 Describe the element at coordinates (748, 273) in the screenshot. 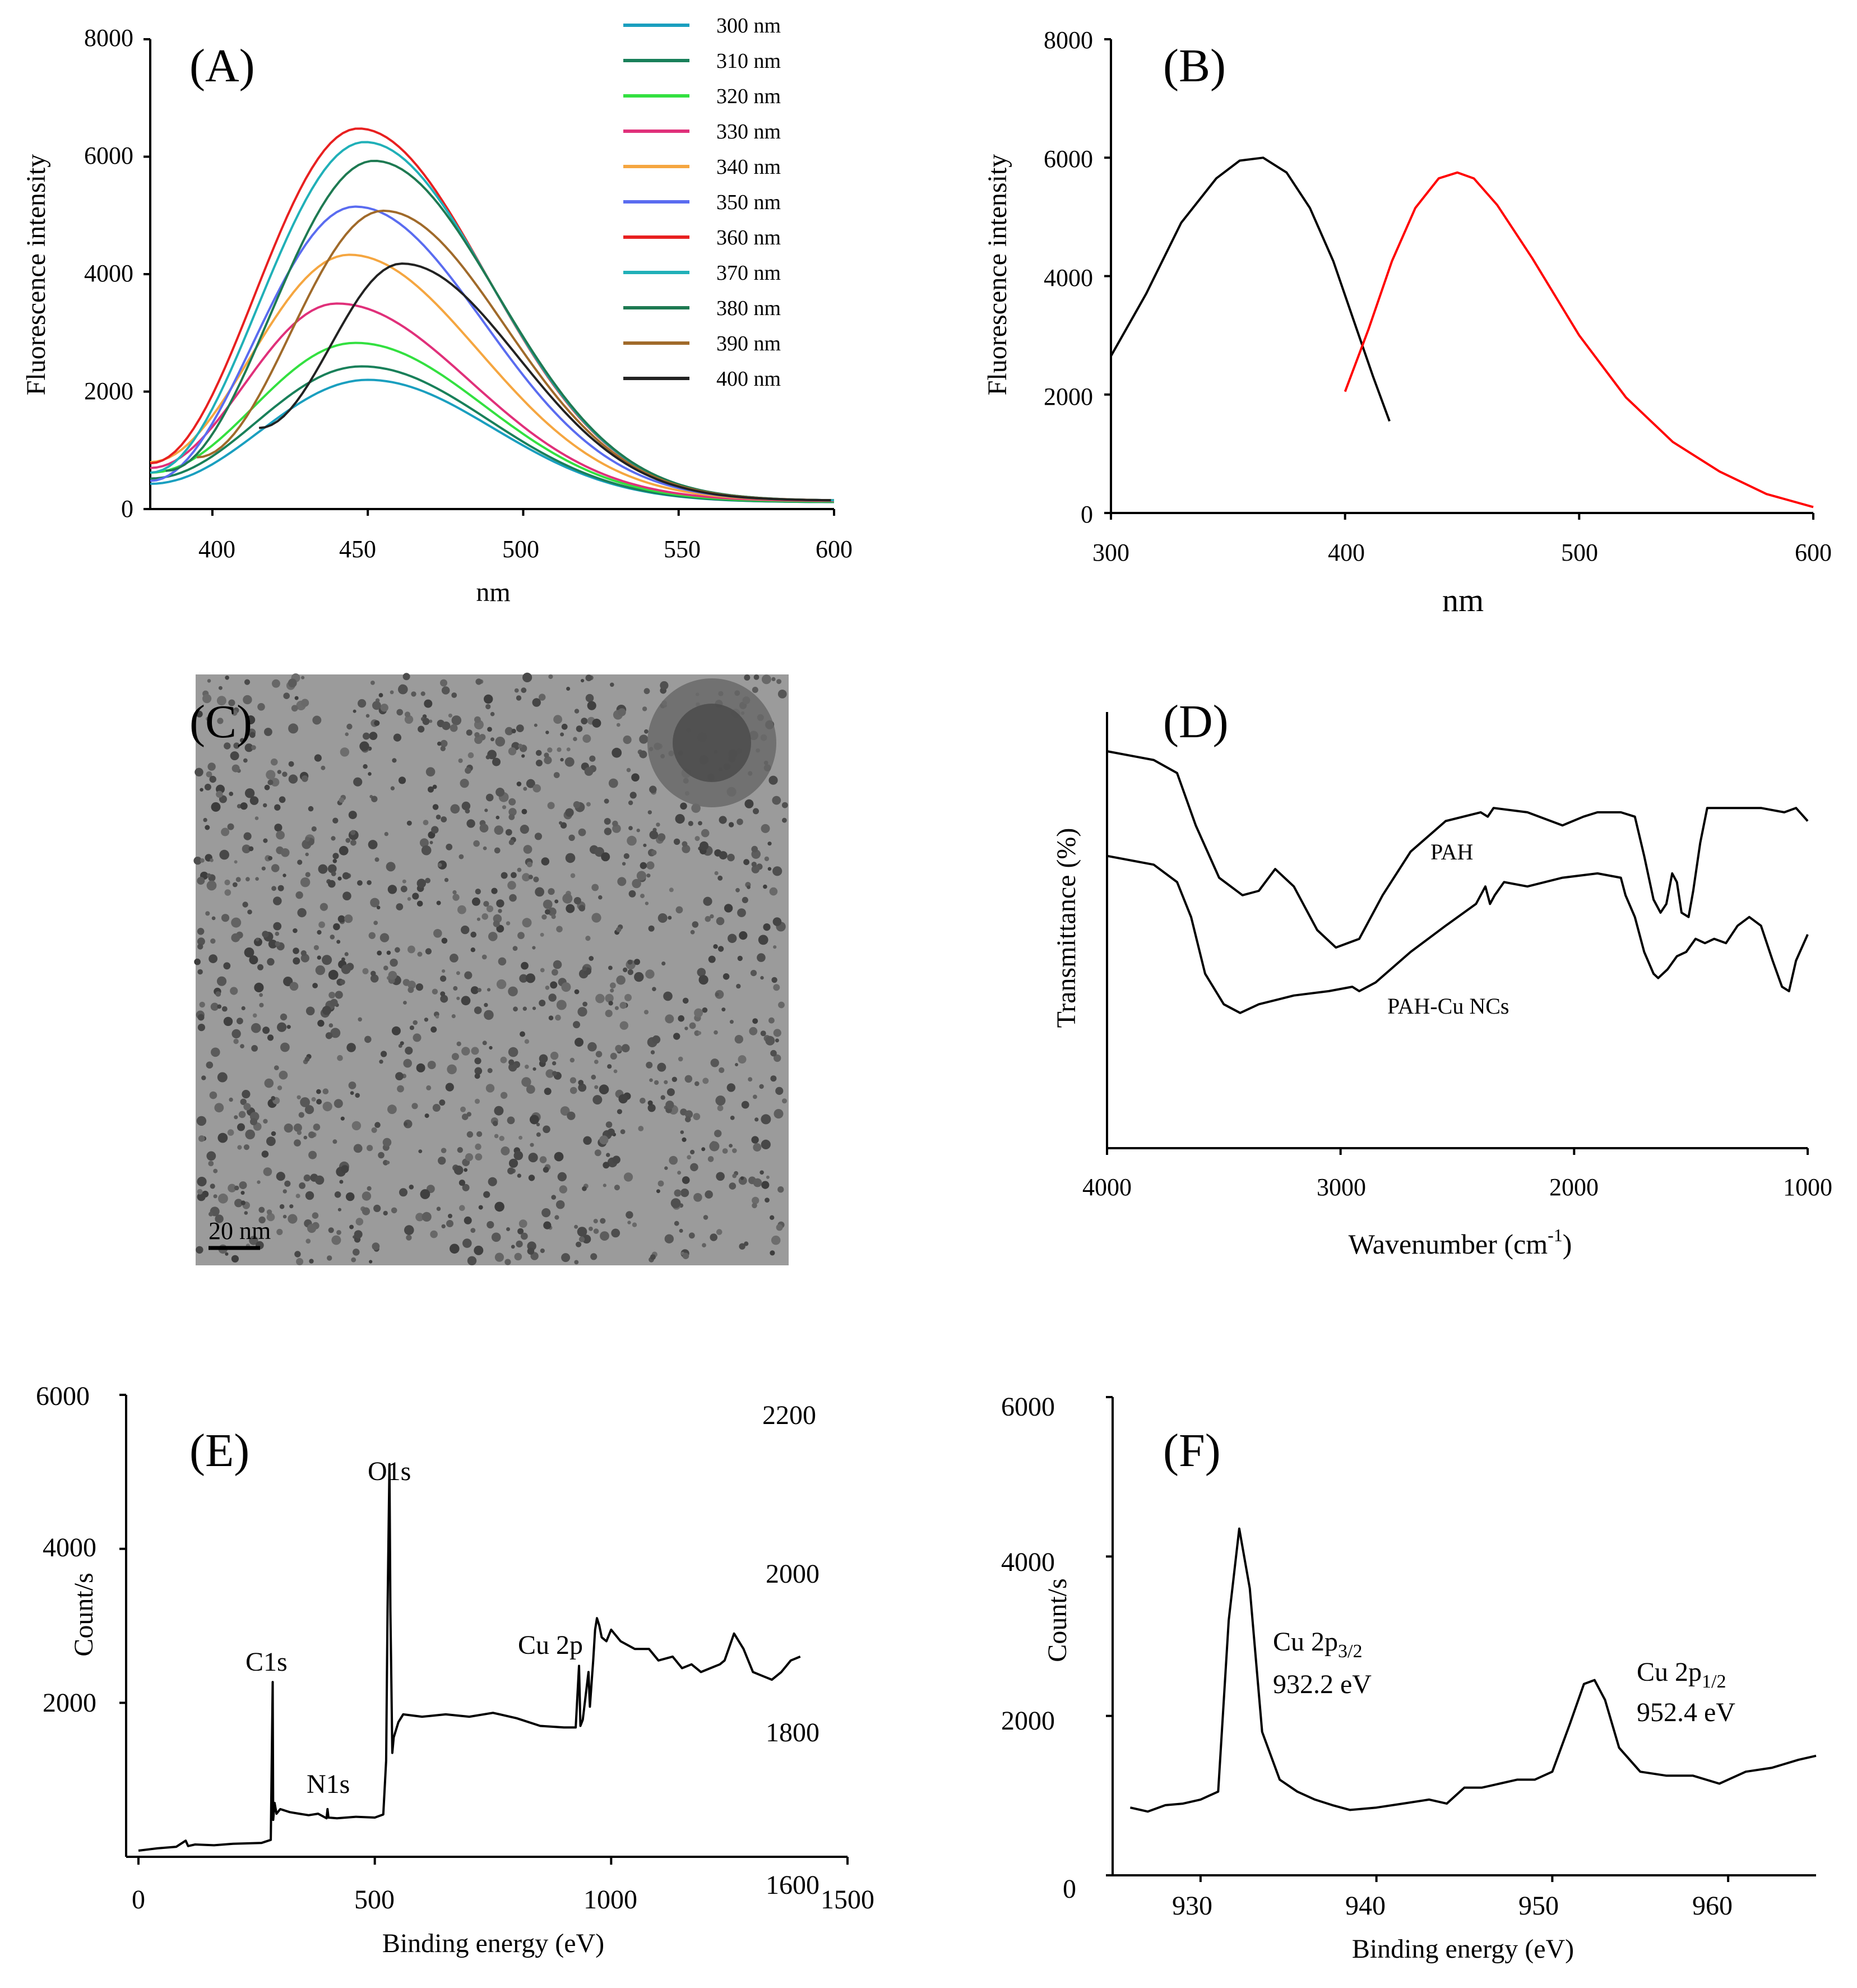

I see `panel-a-legend-label: 370 nm` at that location.